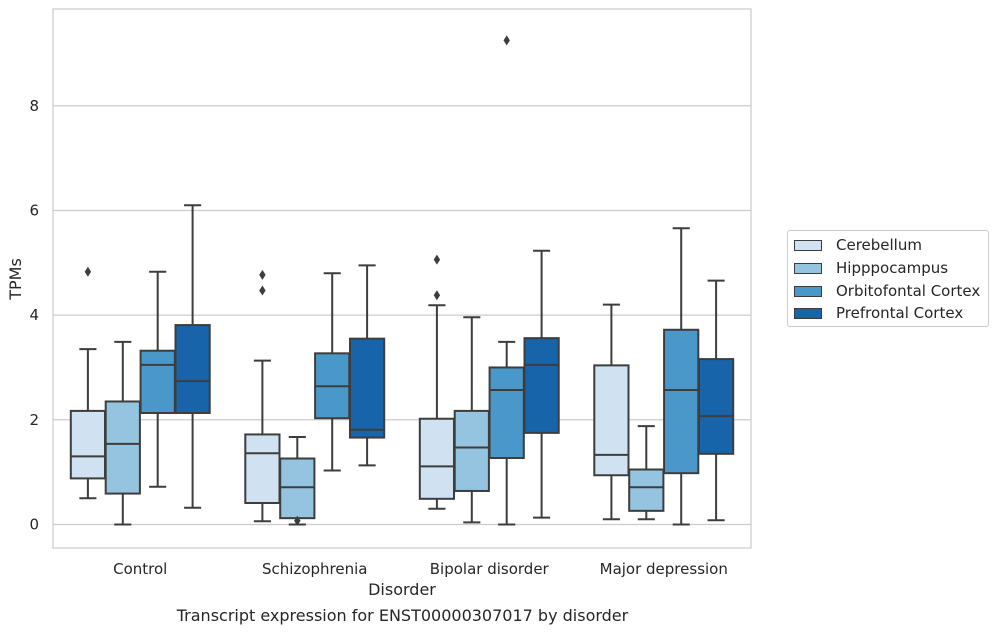 The height and width of the screenshot is (634, 999). Describe the element at coordinates (34, 106) in the screenshot. I see `y-tick-label: 8` at that location.